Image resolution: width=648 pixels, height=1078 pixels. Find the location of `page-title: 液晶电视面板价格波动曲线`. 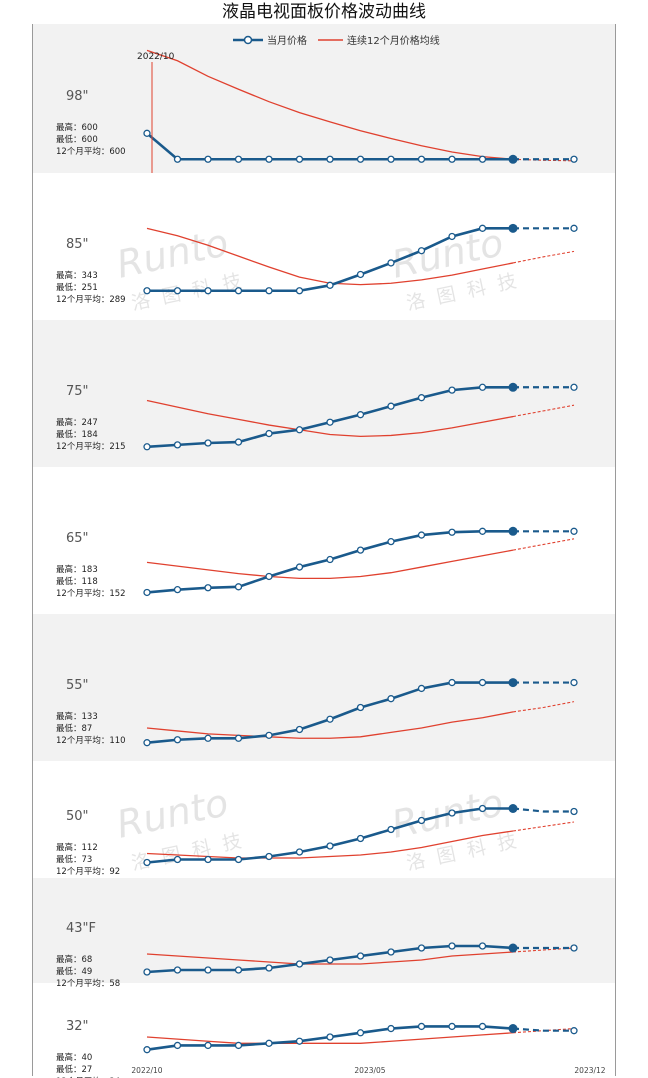

page-title: 液晶电视面板价格波动曲线 is located at coordinates (324, 12).